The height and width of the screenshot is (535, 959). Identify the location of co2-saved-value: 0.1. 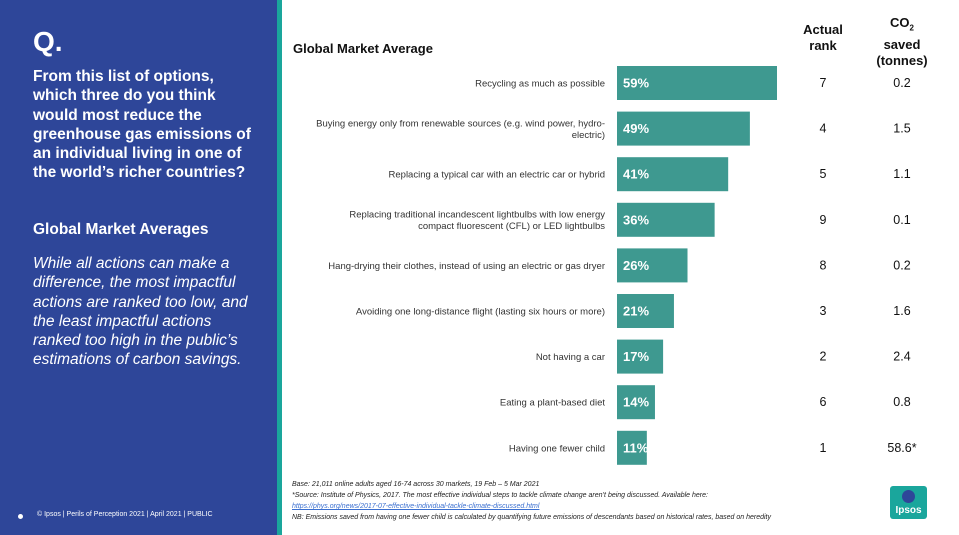
(901, 220).